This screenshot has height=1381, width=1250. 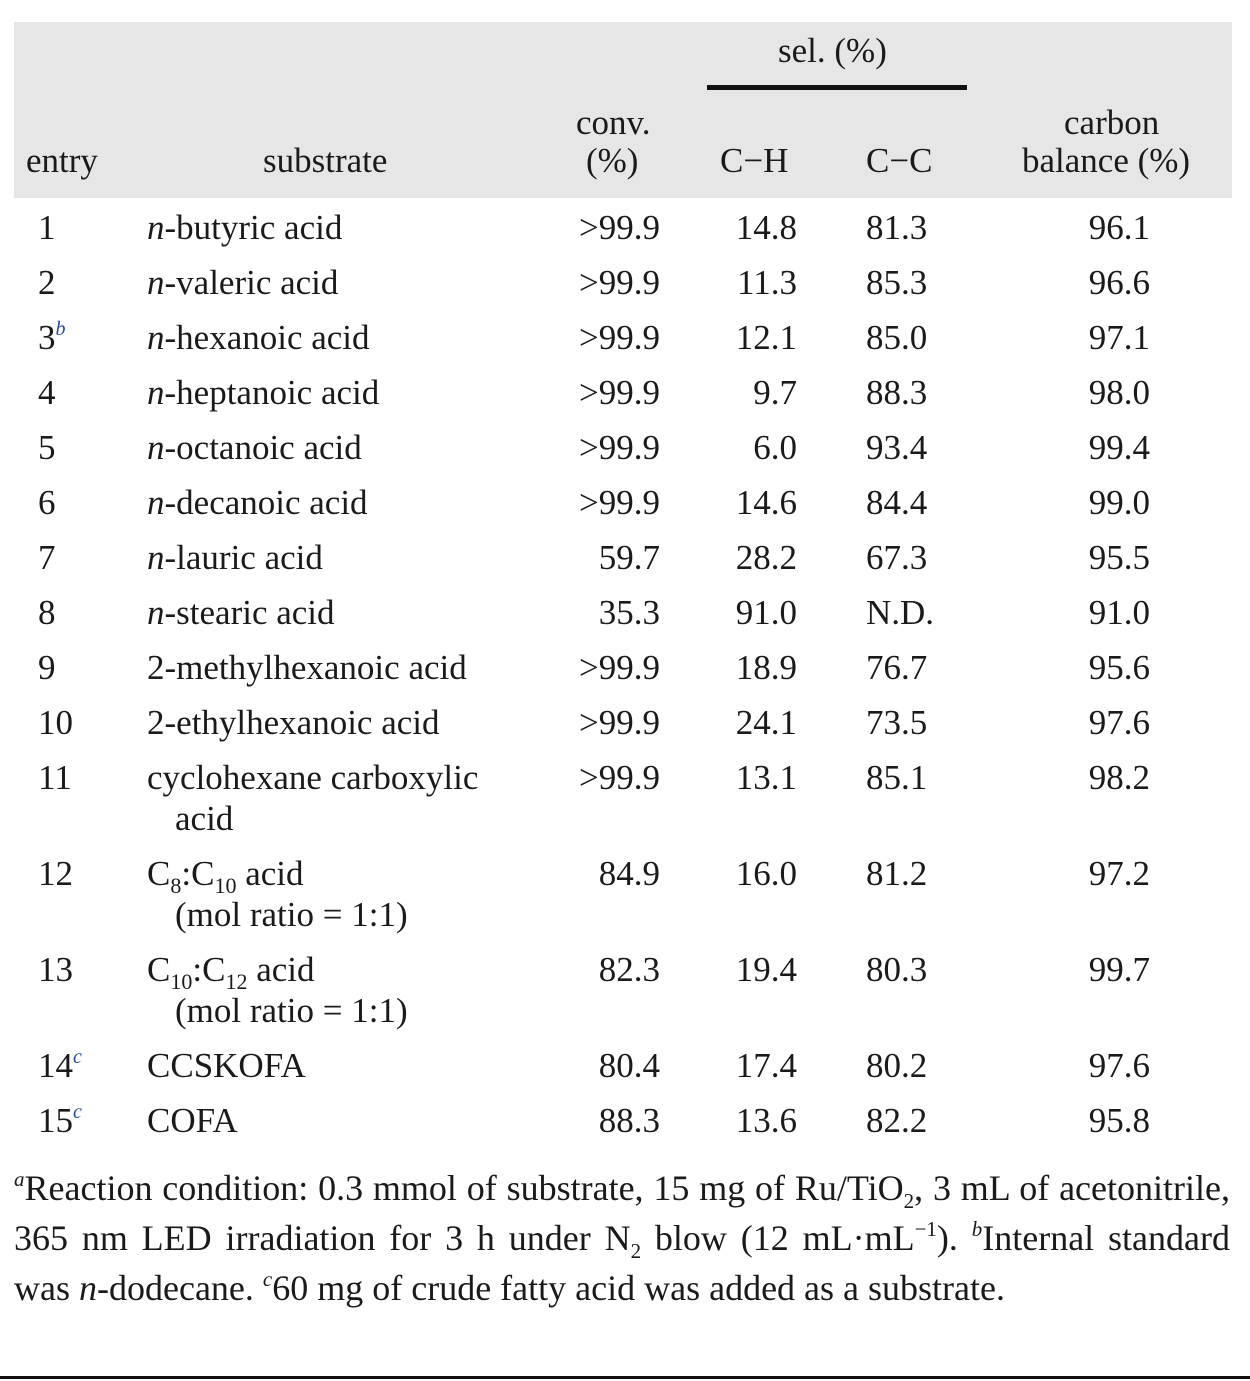 What do you see at coordinates (1119, 557) in the screenshot?
I see `carbon-balance-cell: 95.5` at bounding box center [1119, 557].